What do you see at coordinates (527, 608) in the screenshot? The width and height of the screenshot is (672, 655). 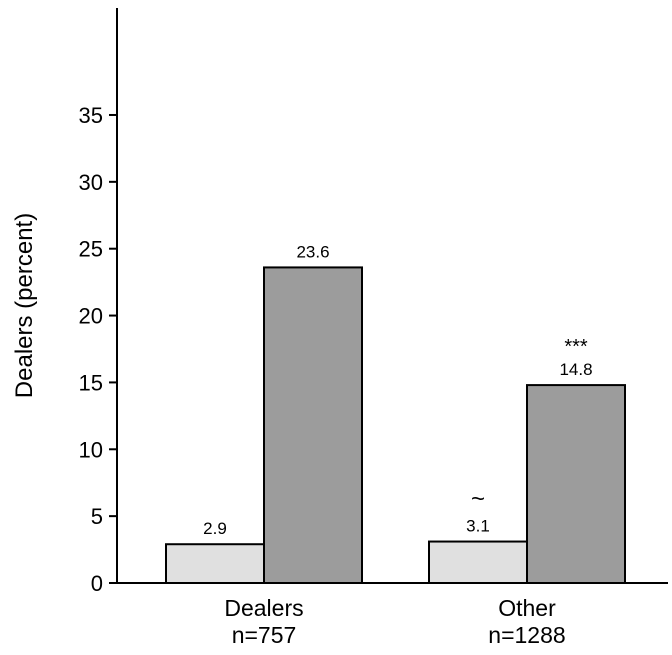 I see `category-label: Other` at bounding box center [527, 608].